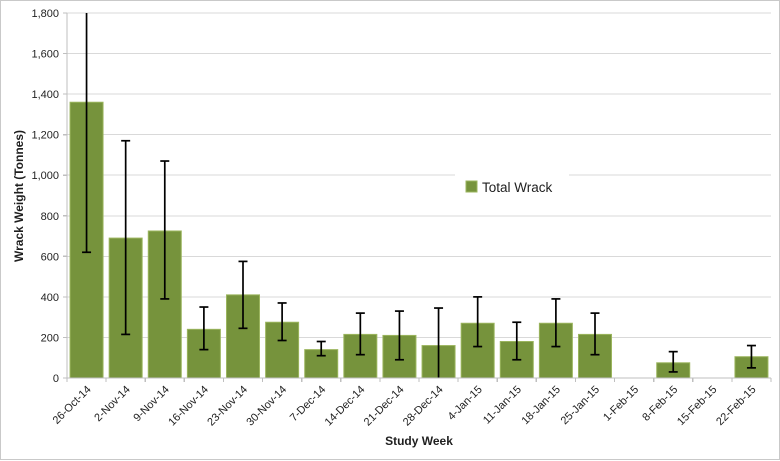  I want to click on xtick-label: 1-Feb-15, so click(621, 404).